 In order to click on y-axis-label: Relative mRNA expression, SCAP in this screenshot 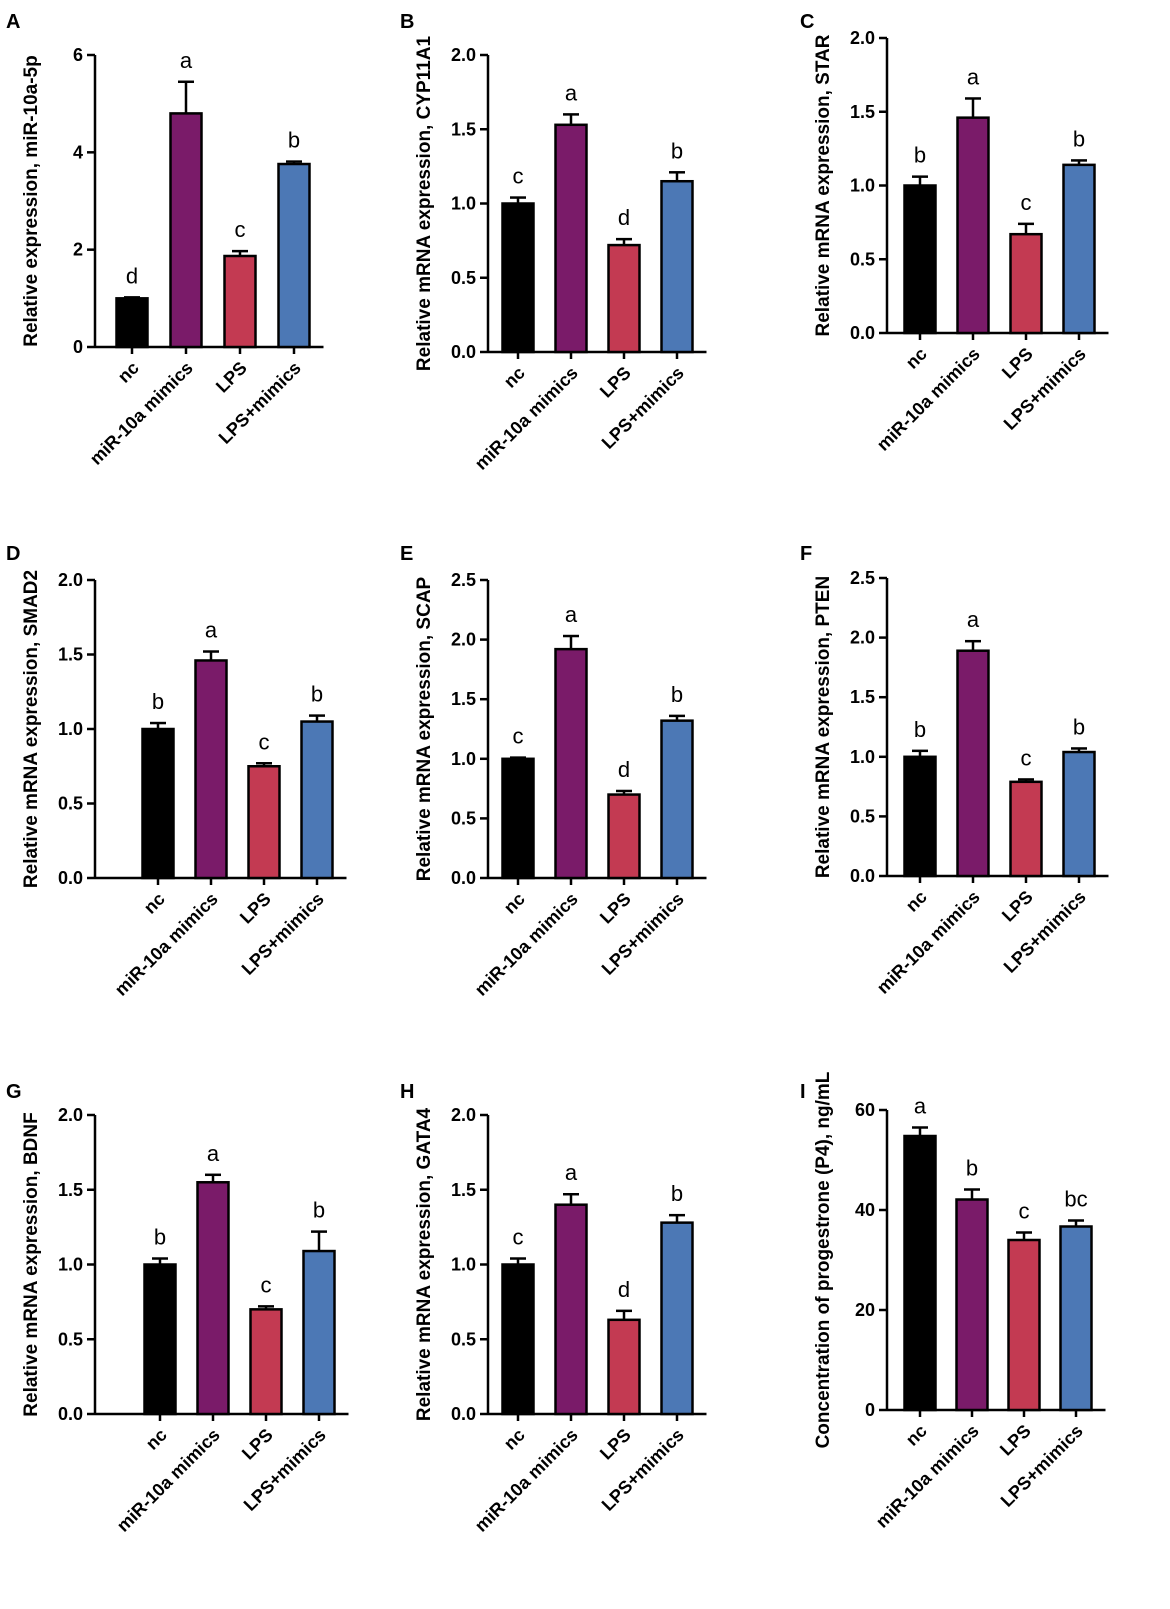, I will do `click(424, 728)`.